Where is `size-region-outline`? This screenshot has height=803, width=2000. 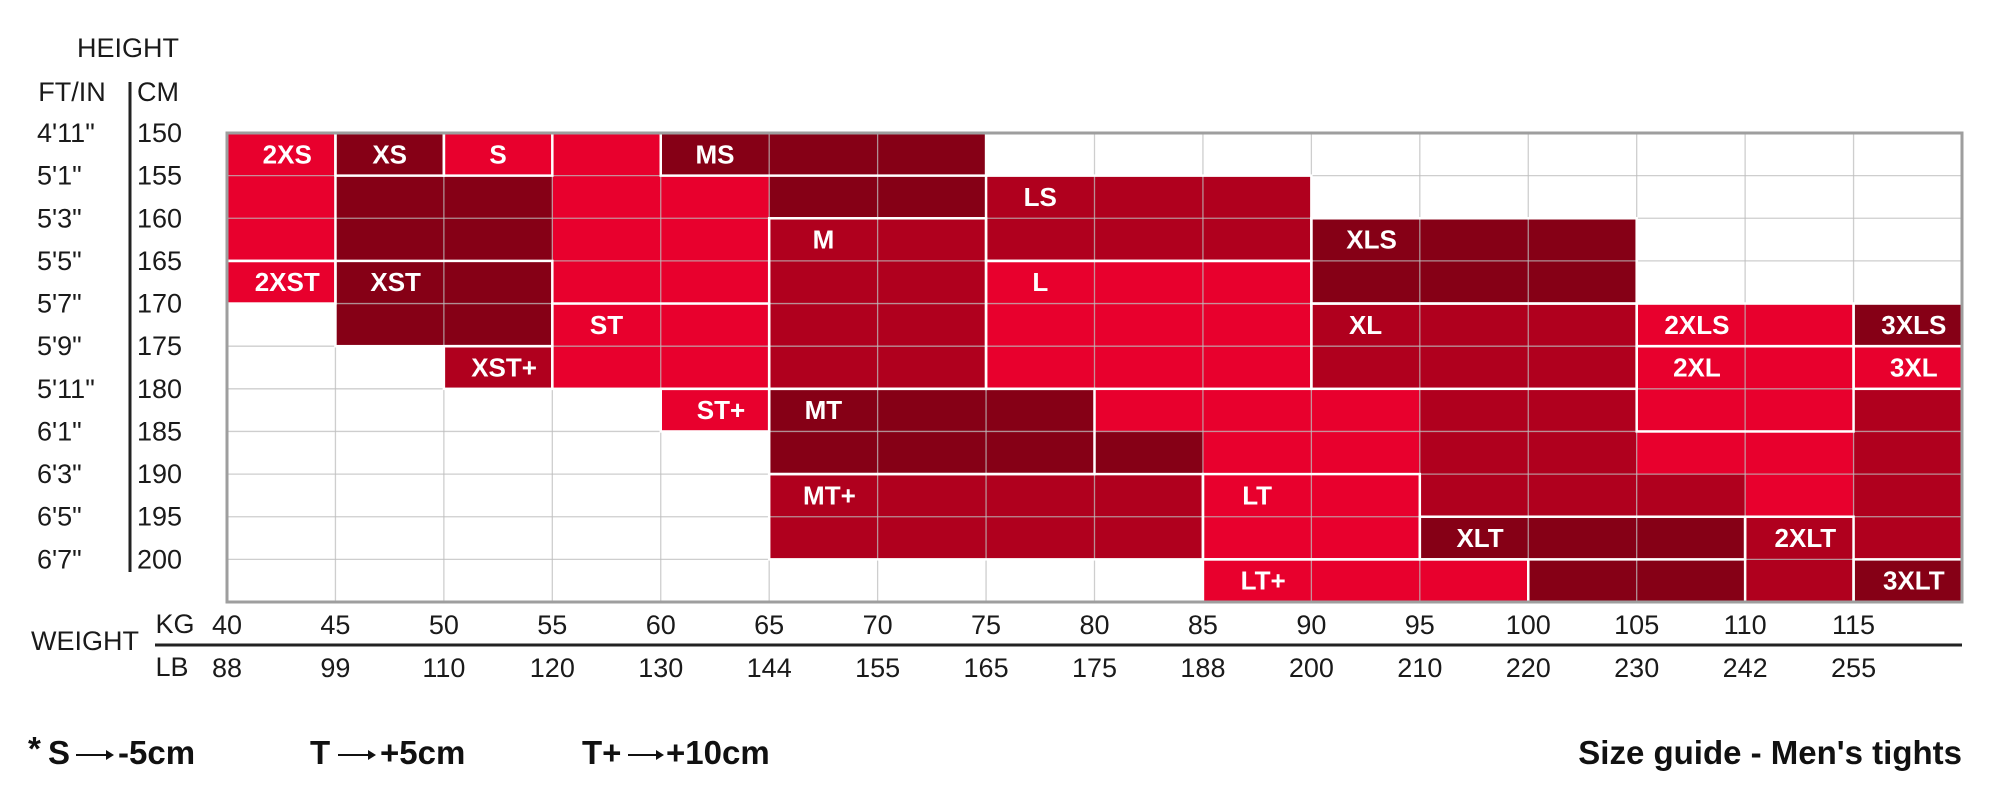 size-region-outline is located at coordinates (498, 367).